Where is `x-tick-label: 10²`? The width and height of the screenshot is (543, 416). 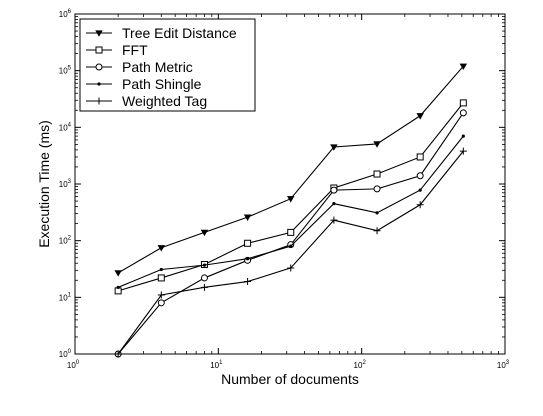 x-tick-label: 10² is located at coordinates (360, 365).